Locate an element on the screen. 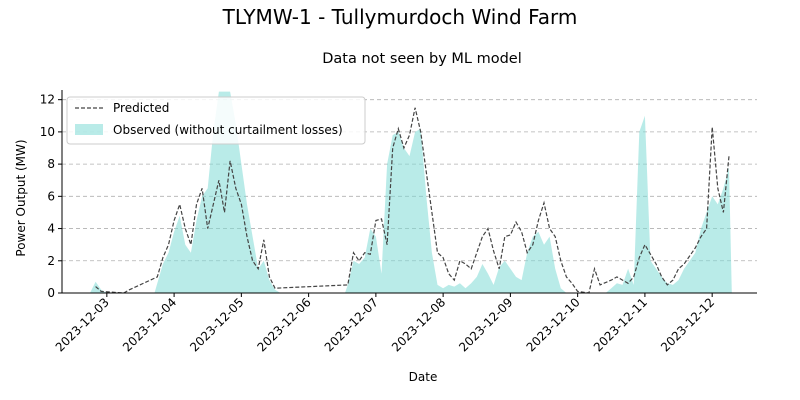 The image size is (800, 400). x-tick-label-8: 2023-12-11 is located at coordinates (620, 324).